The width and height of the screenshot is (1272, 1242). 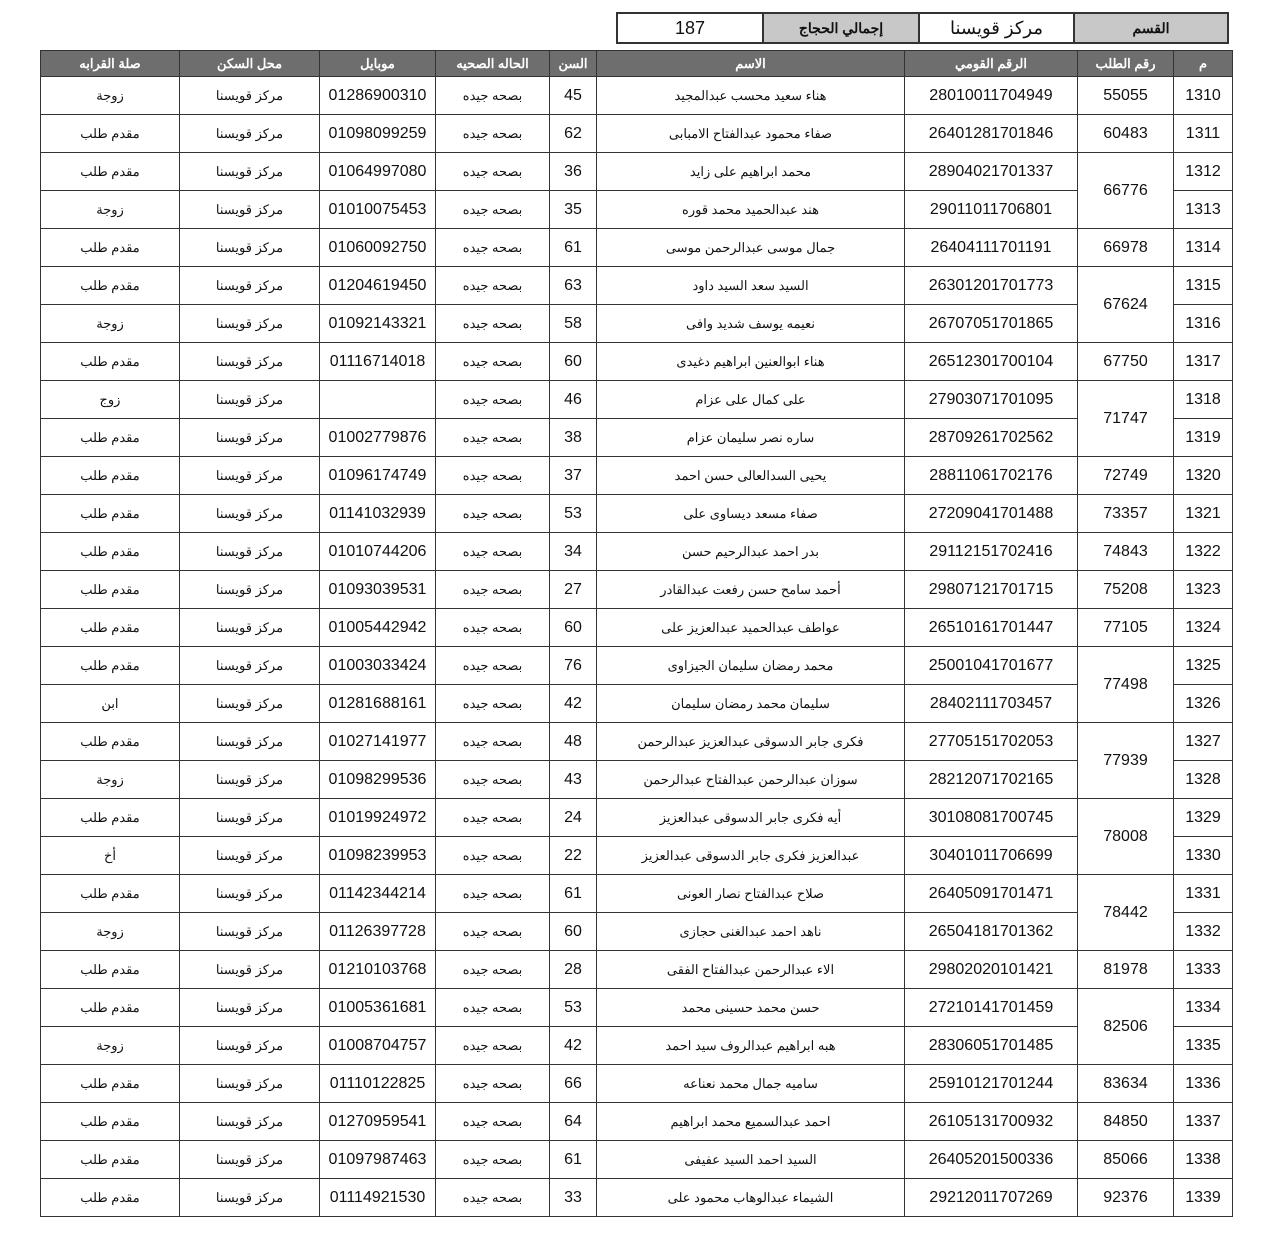 I want to click on cell-row-index: 1328, so click(x=1203, y=779).